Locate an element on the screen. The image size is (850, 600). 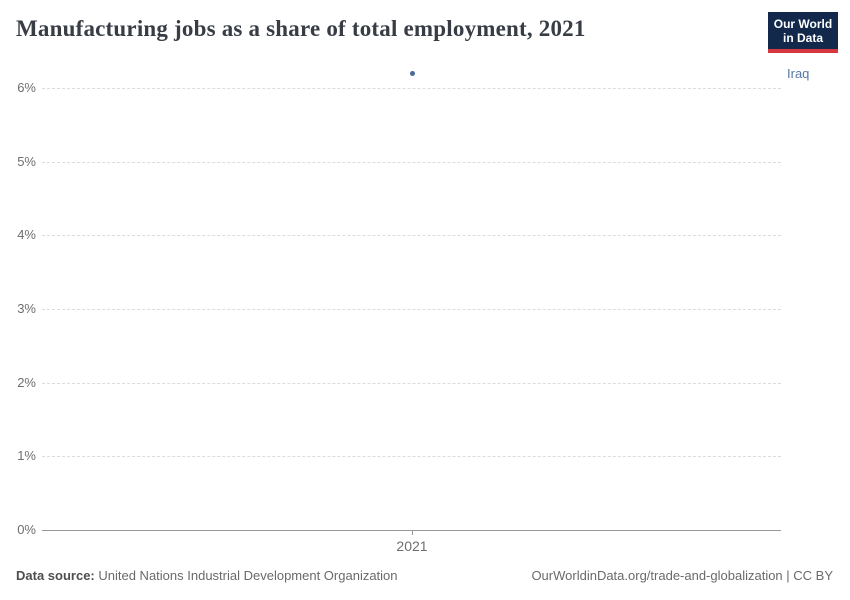
y-tick-label-1: 1% is located at coordinates (26, 456).